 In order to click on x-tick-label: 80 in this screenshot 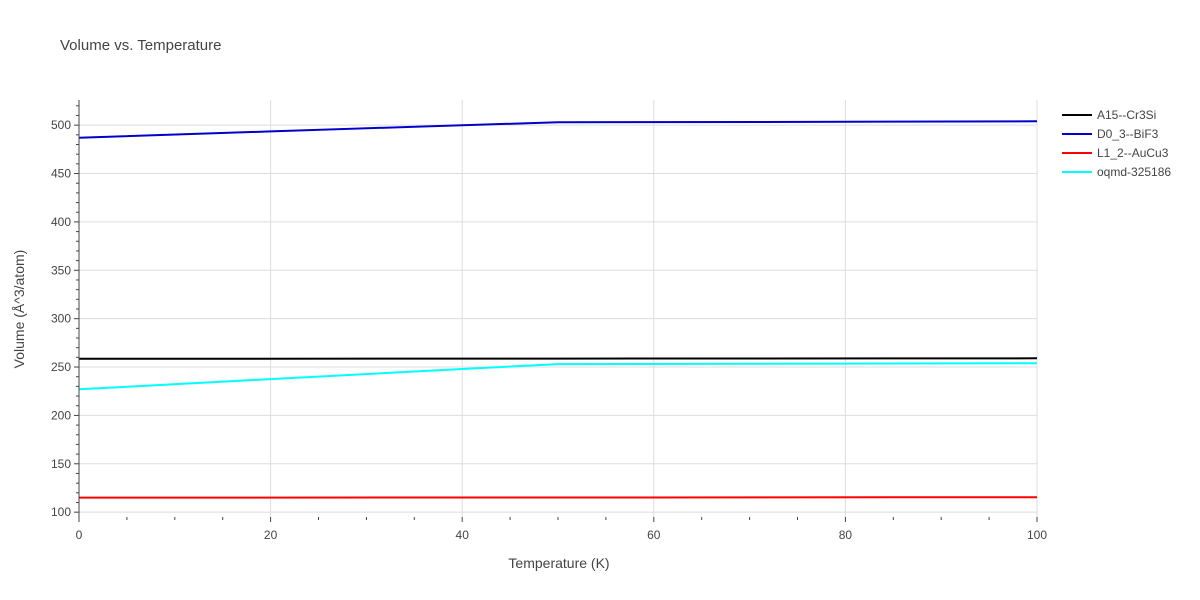, I will do `click(846, 535)`.